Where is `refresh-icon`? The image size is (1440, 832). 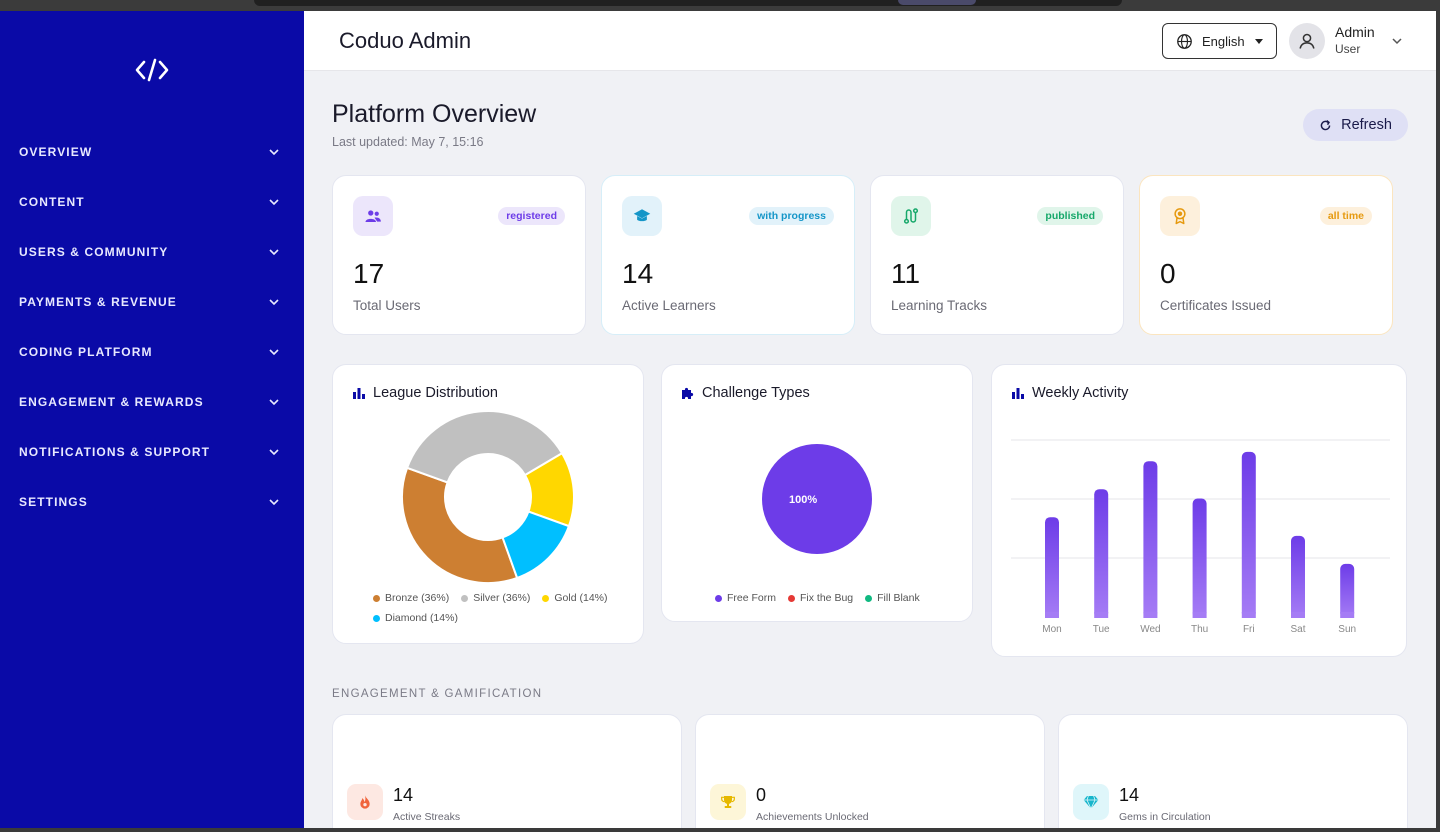
refresh-icon is located at coordinates (1325, 124).